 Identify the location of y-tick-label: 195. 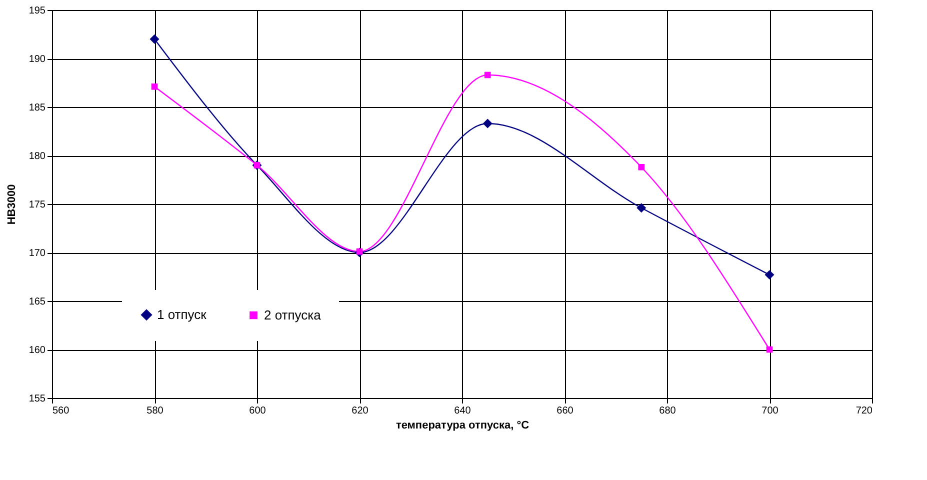
(37, 11).